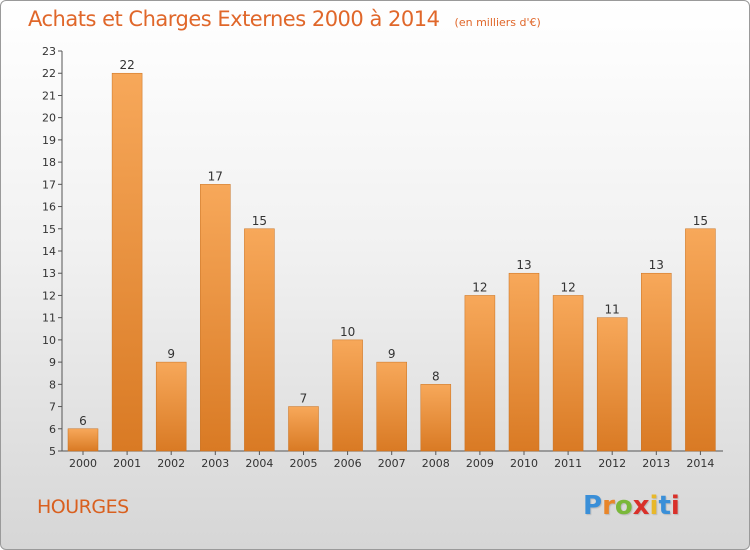  Describe the element at coordinates (700, 340) in the screenshot. I see `bar-2014` at that location.